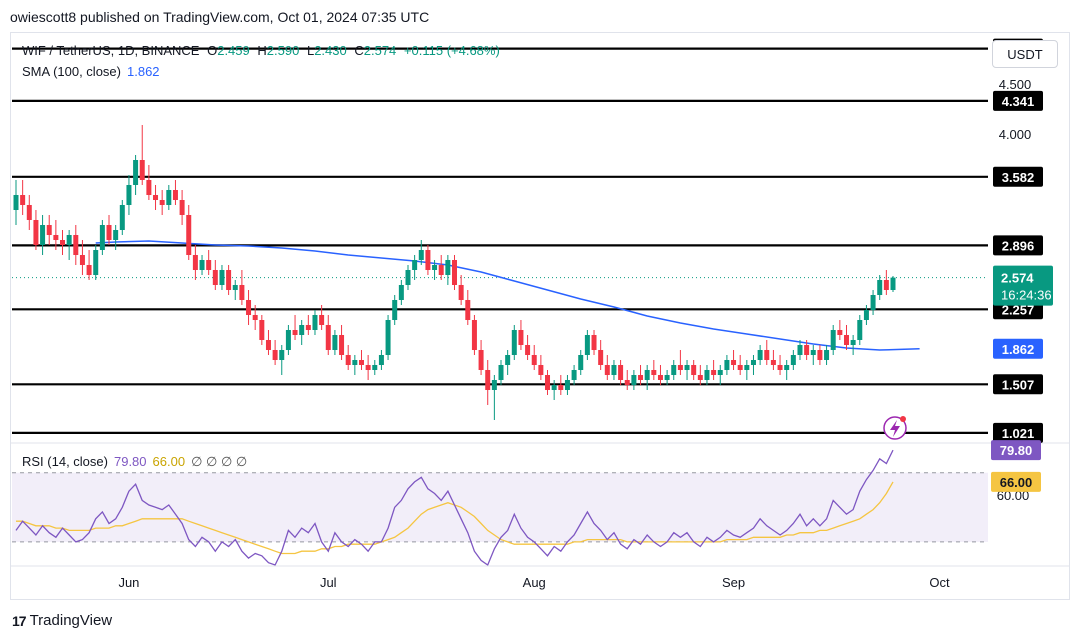 This screenshot has height=642, width=1080. I want to click on tradingview-logo-text: TradingView, so click(71, 620).